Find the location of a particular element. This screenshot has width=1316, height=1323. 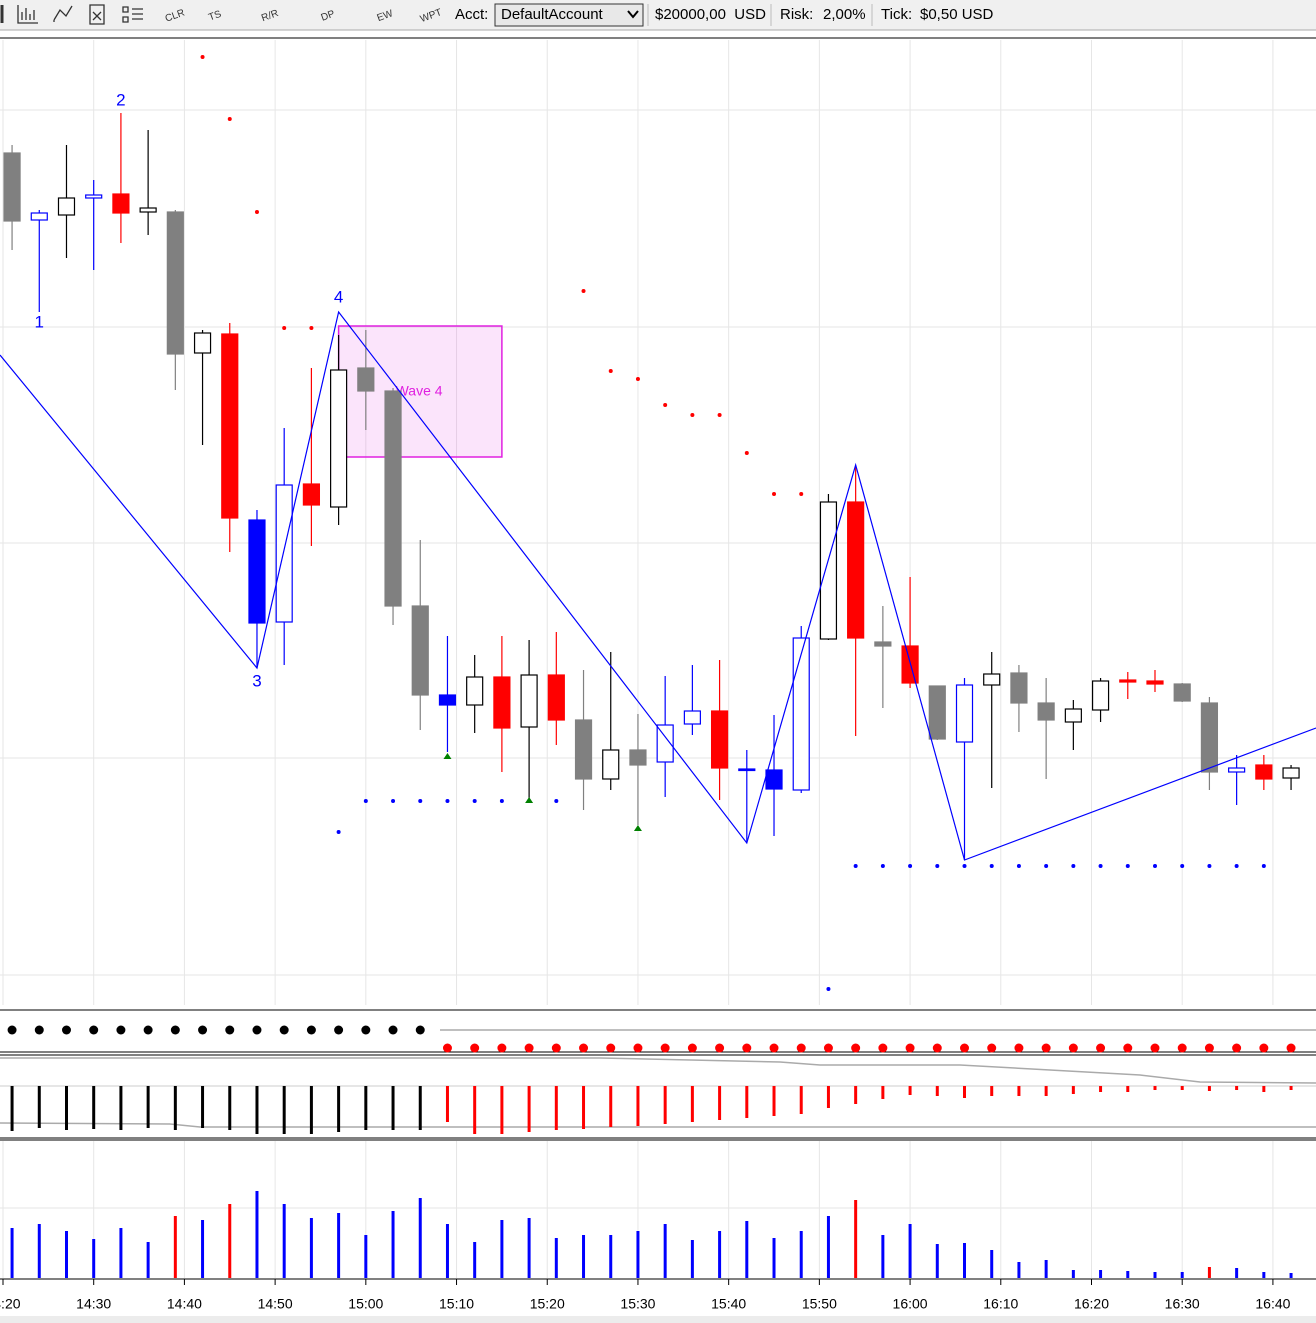

toolbar-button: TS is located at coordinates (215, 16).